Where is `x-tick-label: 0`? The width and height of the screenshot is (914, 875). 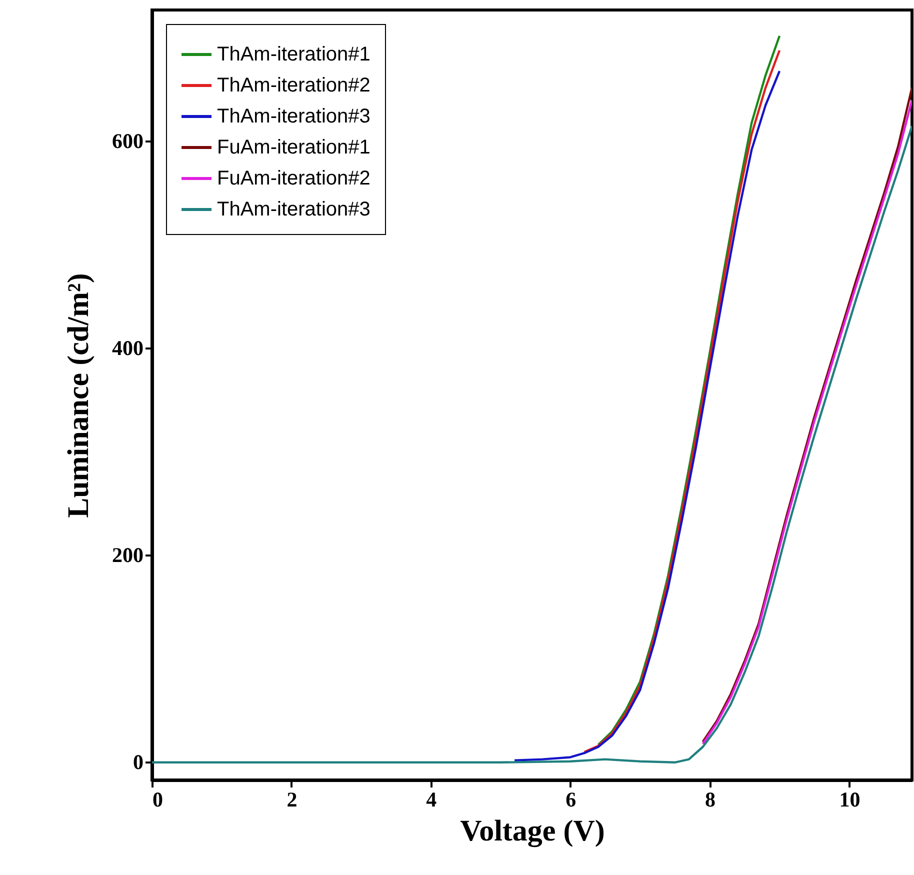 x-tick-label: 0 is located at coordinates (157, 800).